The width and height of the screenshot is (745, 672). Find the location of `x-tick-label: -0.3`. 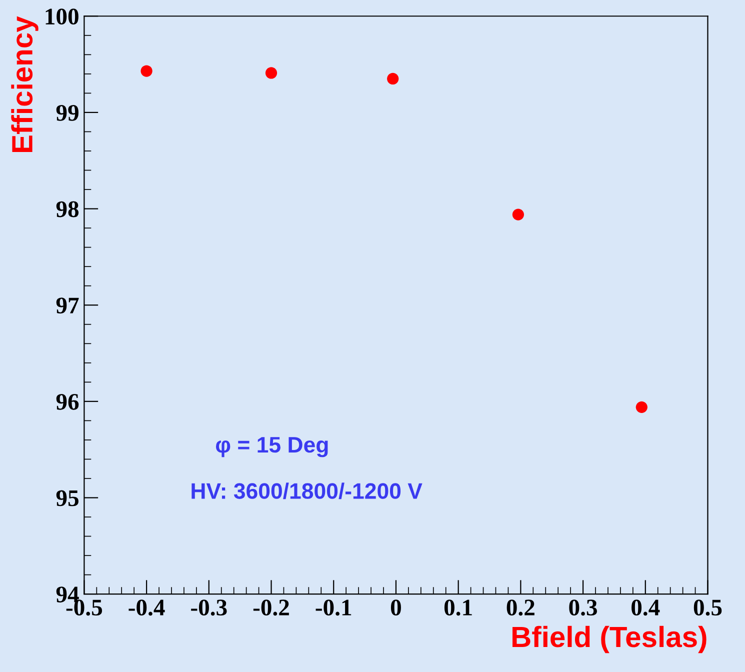

x-tick-label: -0.3 is located at coordinates (209, 608).